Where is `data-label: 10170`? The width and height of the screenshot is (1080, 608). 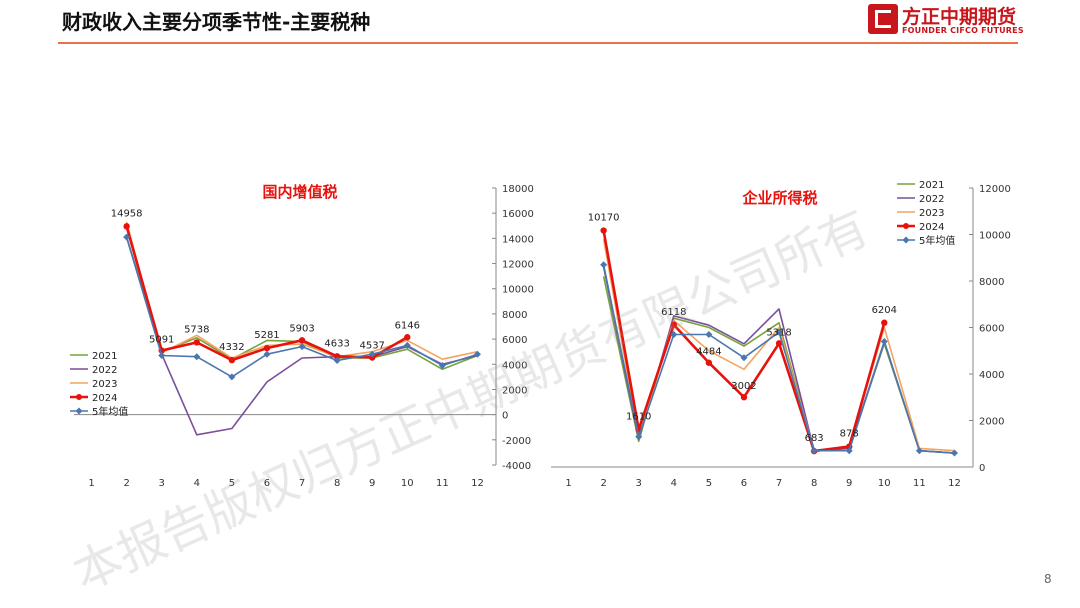 data-label: 10170 is located at coordinates (604, 218).